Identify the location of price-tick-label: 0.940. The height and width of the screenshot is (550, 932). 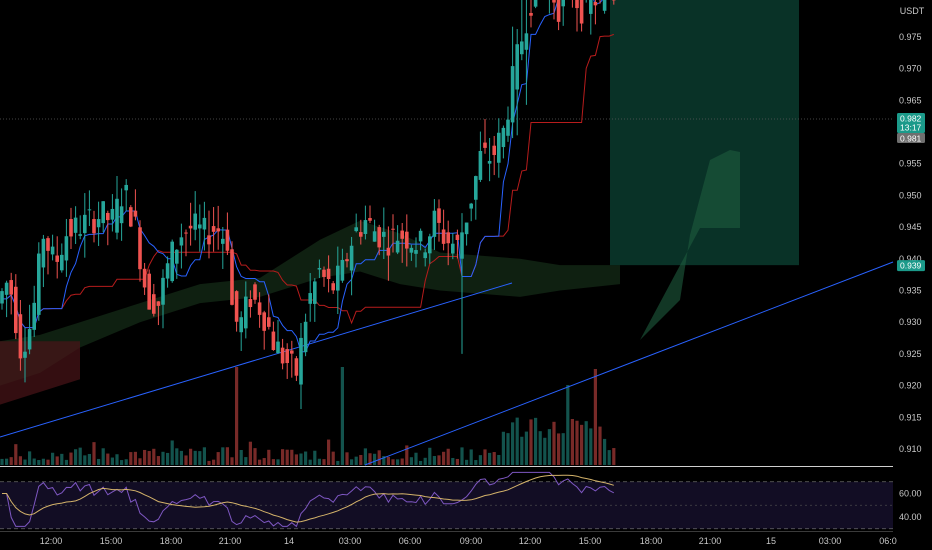
(910, 259).